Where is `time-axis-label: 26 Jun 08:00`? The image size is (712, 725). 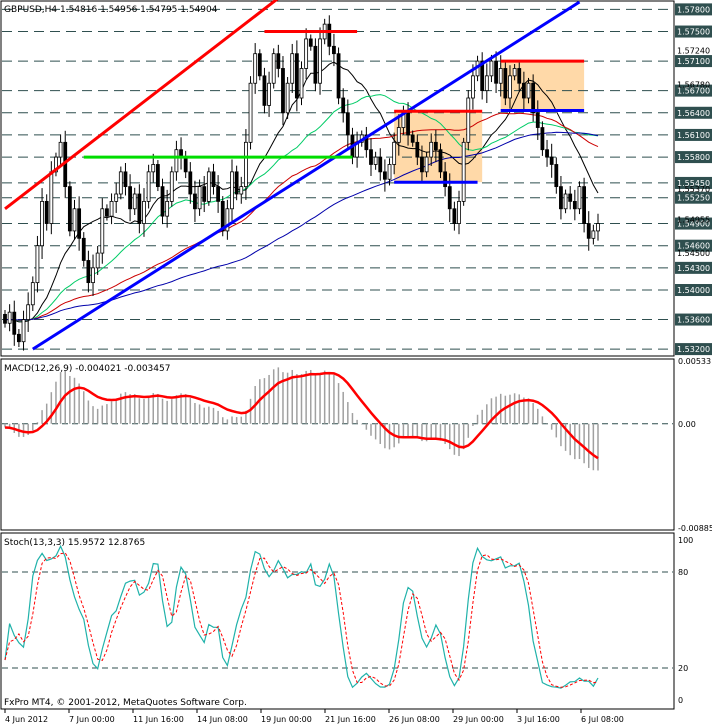
time-axis-label: 26 Jun 08:00 is located at coordinates (414, 719).